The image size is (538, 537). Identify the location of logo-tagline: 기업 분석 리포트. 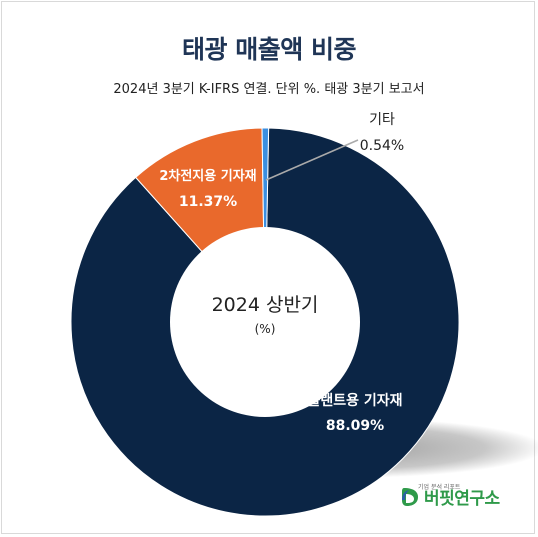
(439, 487).